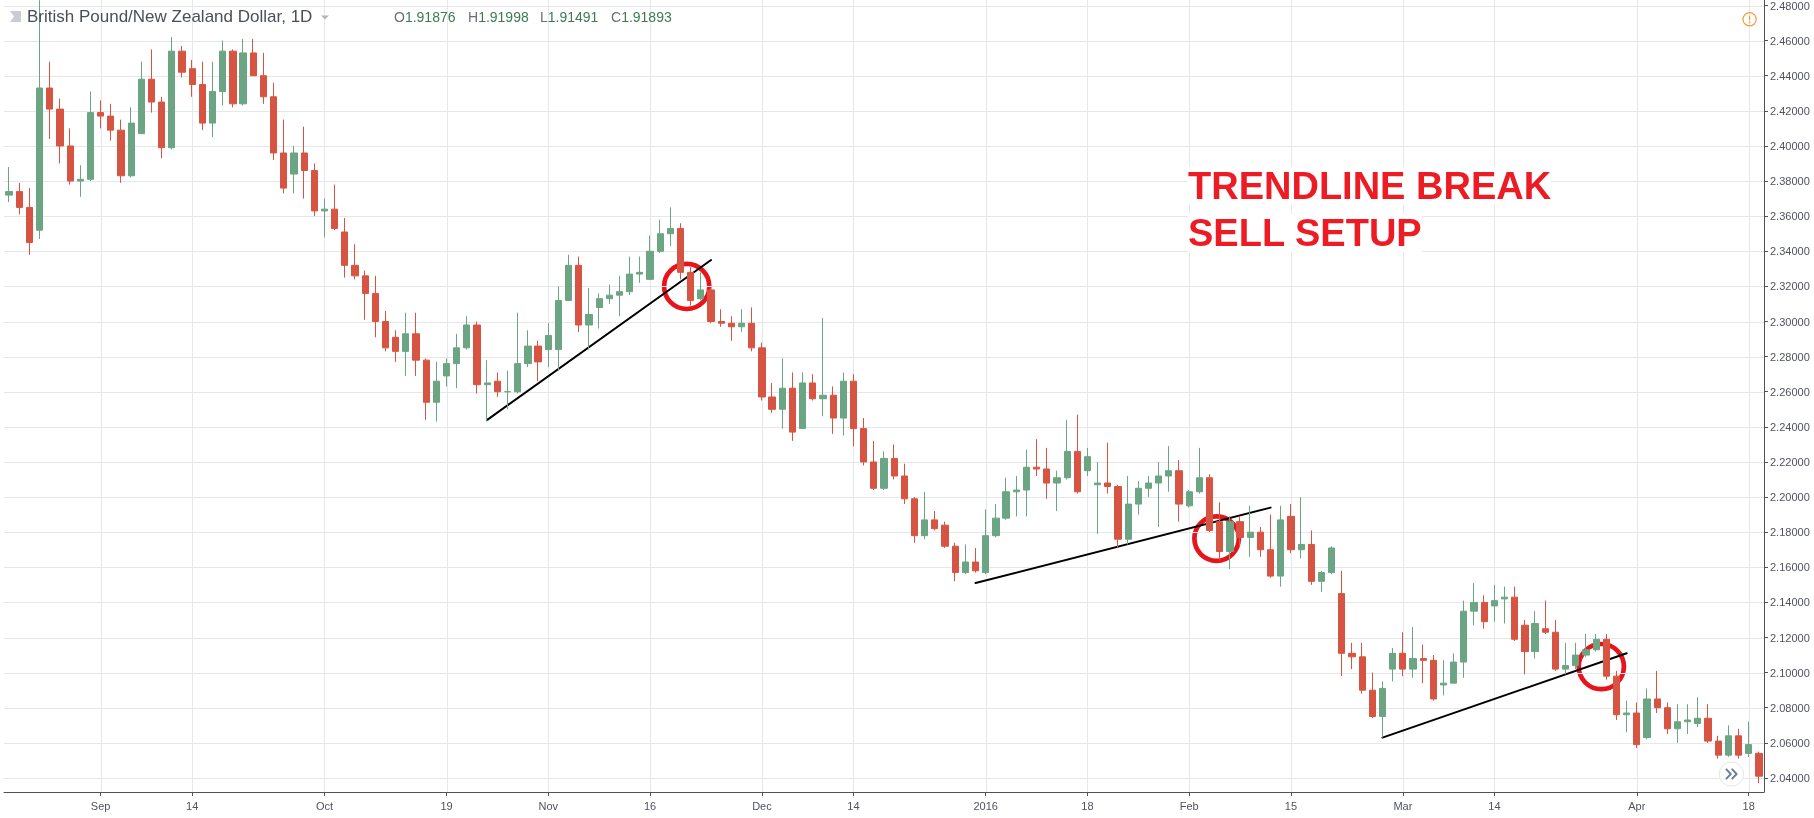 Image resolution: width=1814 pixels, height=818 pixels. I want to click on y-tick-label: 2.48000, so click(1790, 6).